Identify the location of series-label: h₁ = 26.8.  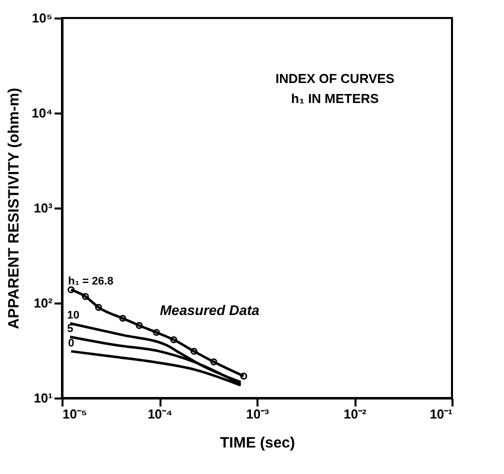
(91, 282).